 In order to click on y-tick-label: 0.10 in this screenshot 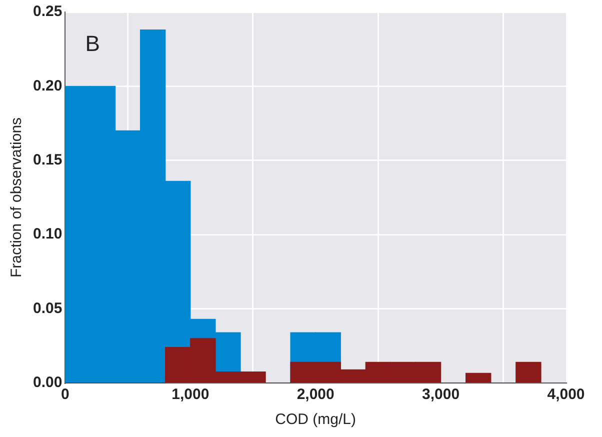, I will do `click(47, 234)`.